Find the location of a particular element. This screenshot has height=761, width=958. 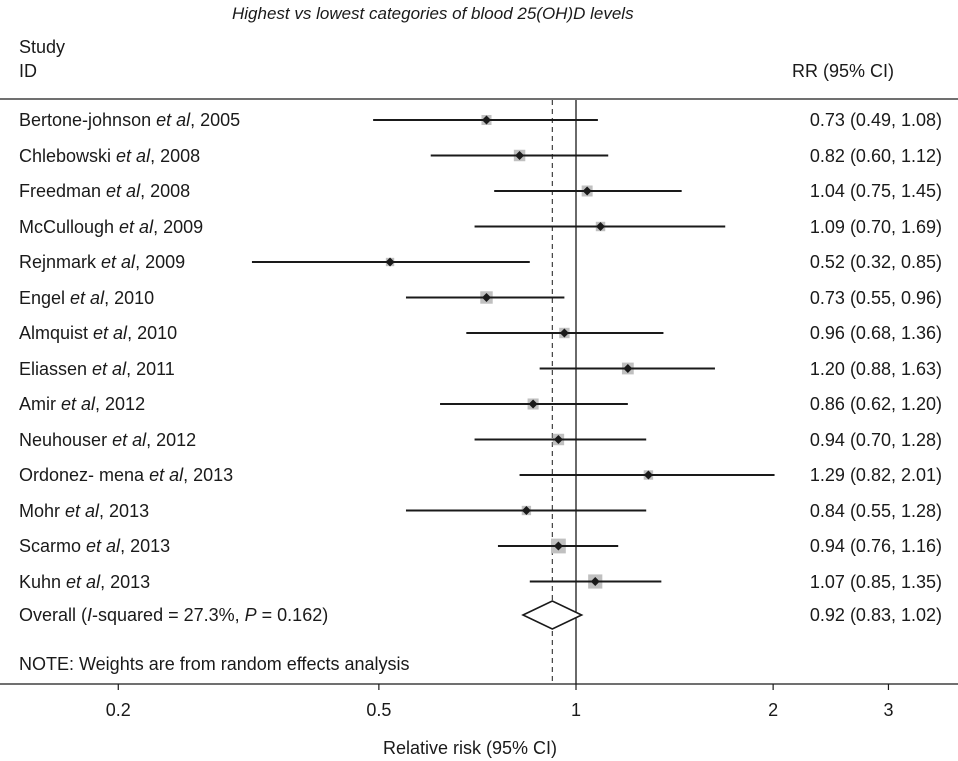

study-estimate: 0.96 (0.68, 1.36) is located at coordinates (875, 333).